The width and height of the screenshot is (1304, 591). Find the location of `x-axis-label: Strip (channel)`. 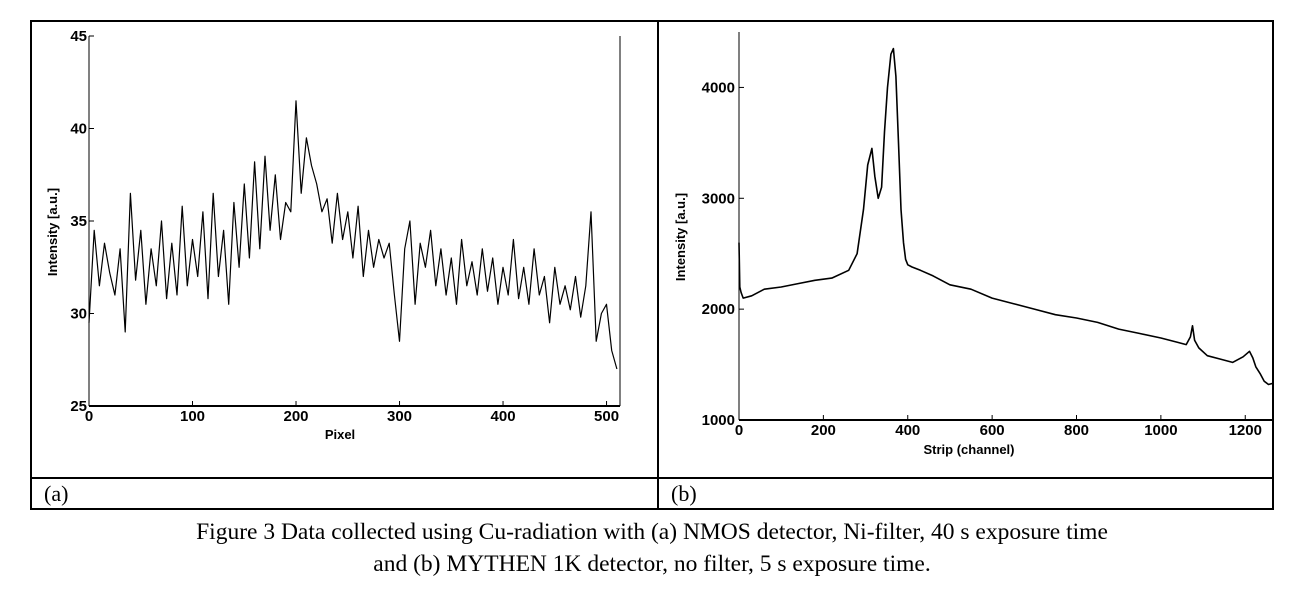

x-axis-label: Strip (channel) is located at coordinates (968, 449).